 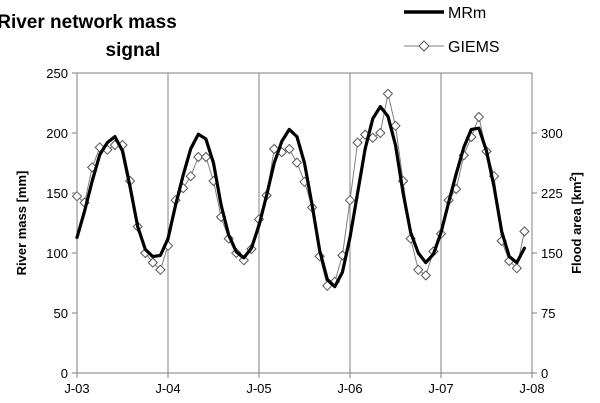 I want to click on y2-tick-label-1: 75, so click(x=548, y=313).